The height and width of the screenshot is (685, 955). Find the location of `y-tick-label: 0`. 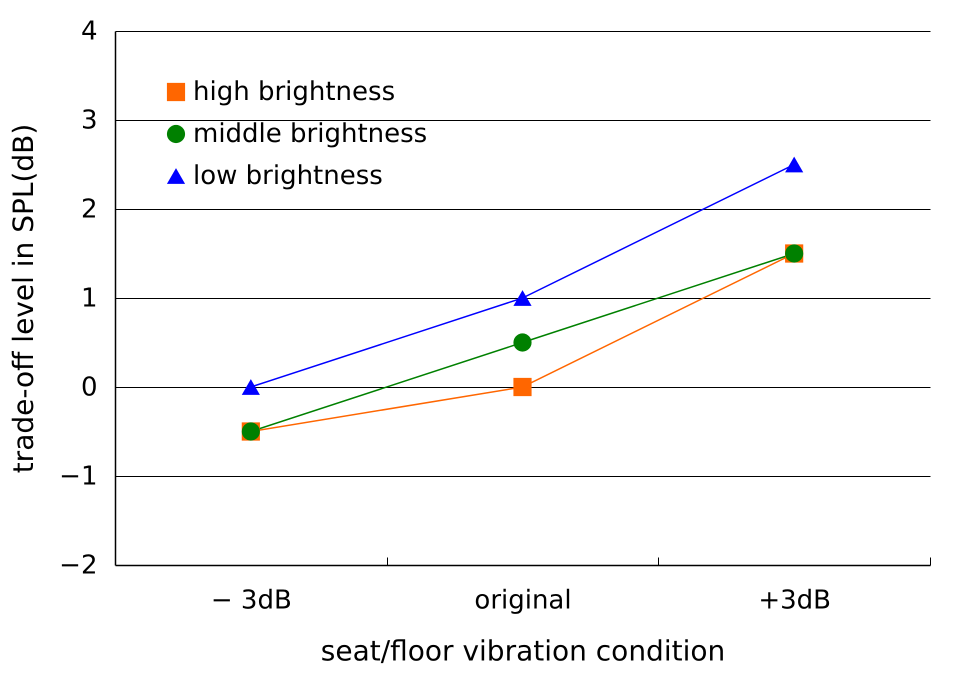

y-tick-label: 0 is located at coordinates (89, 387).